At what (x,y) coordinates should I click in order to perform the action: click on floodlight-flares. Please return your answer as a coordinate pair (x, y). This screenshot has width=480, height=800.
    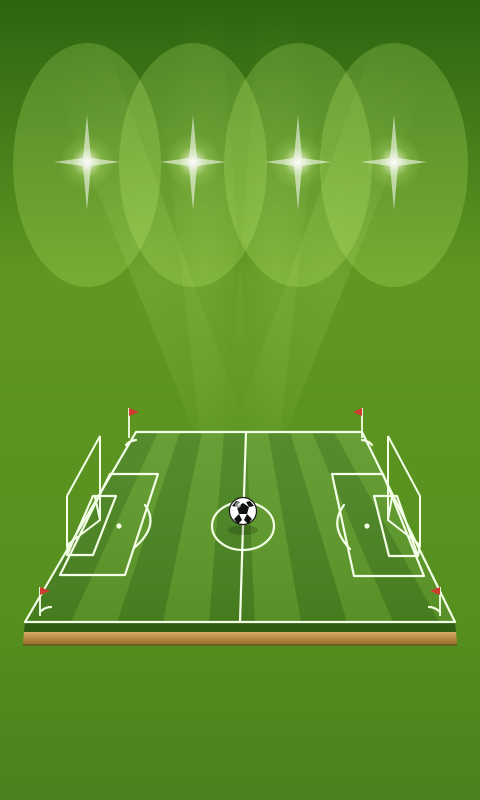
    Looking at the image, I should click on (240, 162).